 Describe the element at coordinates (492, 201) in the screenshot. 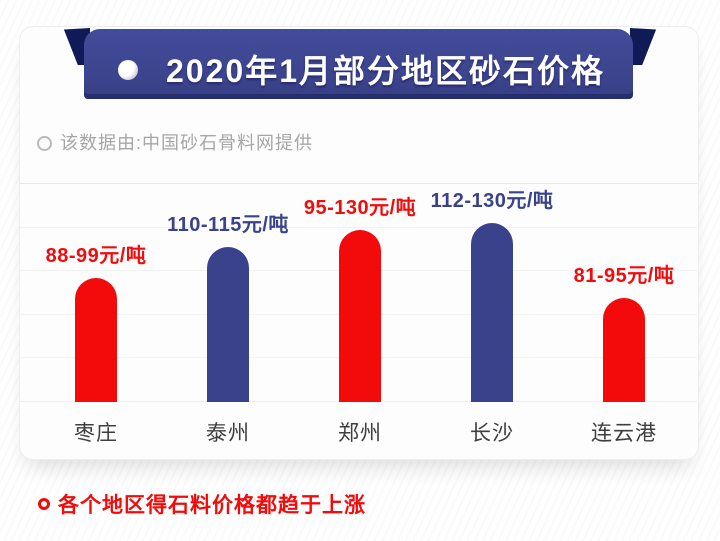

I see `value-label: 112-130元/吨` at that location.